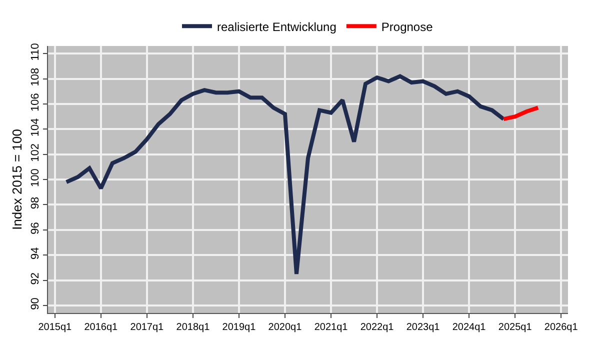 This screenshot has height=345, width=590. I want to click on y-tick-label: 94, so click(36, 253).